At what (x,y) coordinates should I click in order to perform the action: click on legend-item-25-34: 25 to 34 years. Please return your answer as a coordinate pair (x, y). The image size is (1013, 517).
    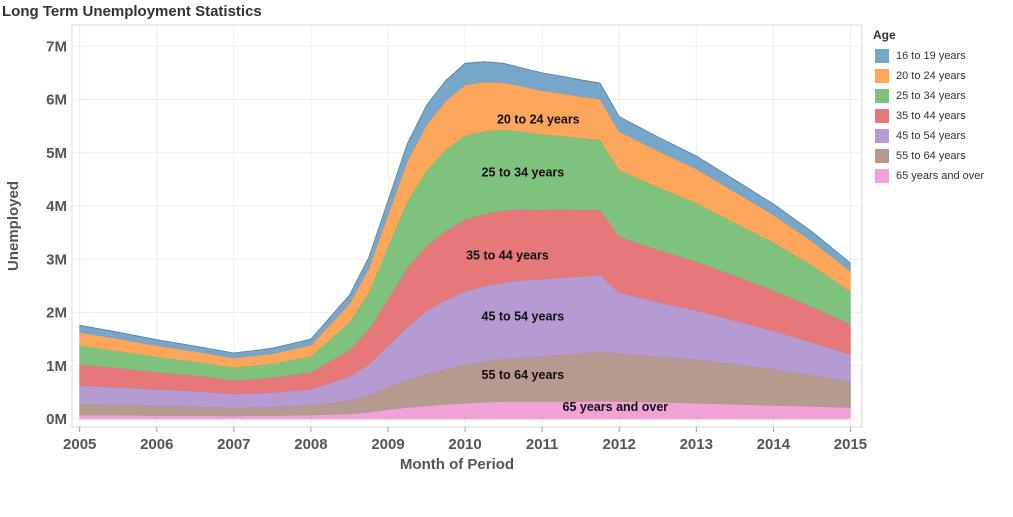
    Looking at the image, I should click on (928, 96).